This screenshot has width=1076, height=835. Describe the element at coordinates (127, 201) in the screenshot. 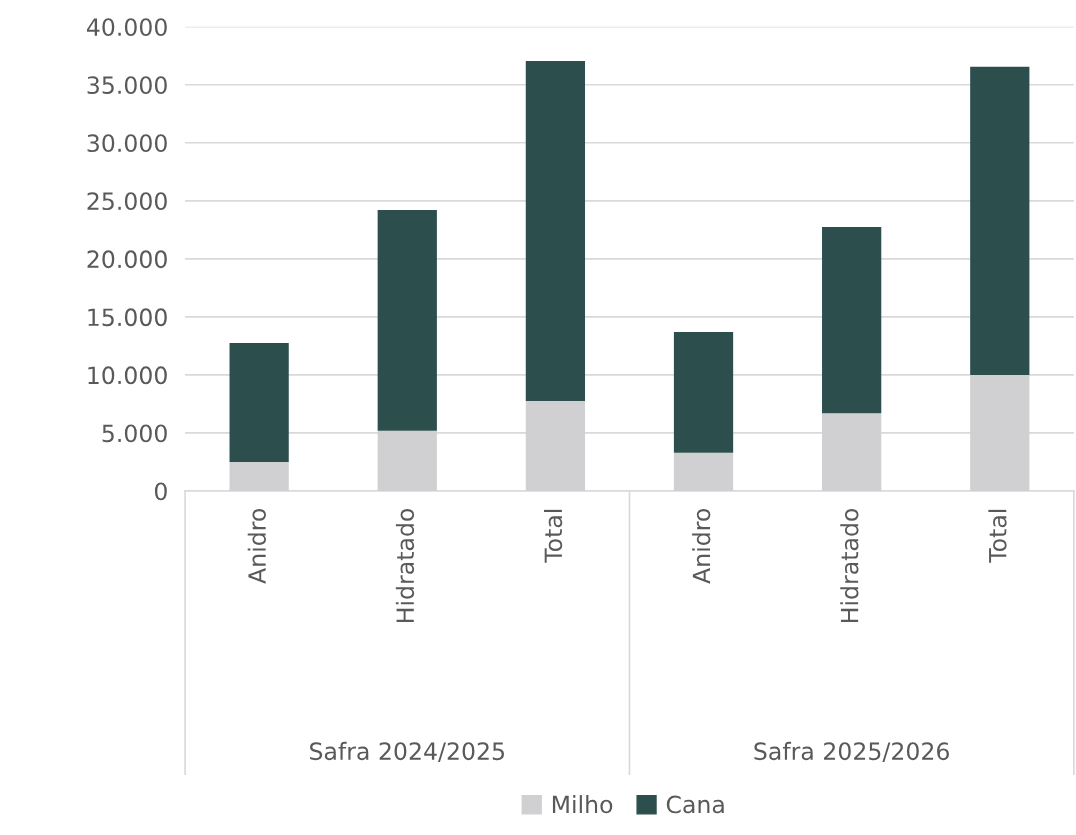

I see `y-tick-label: 25.000` at that location.